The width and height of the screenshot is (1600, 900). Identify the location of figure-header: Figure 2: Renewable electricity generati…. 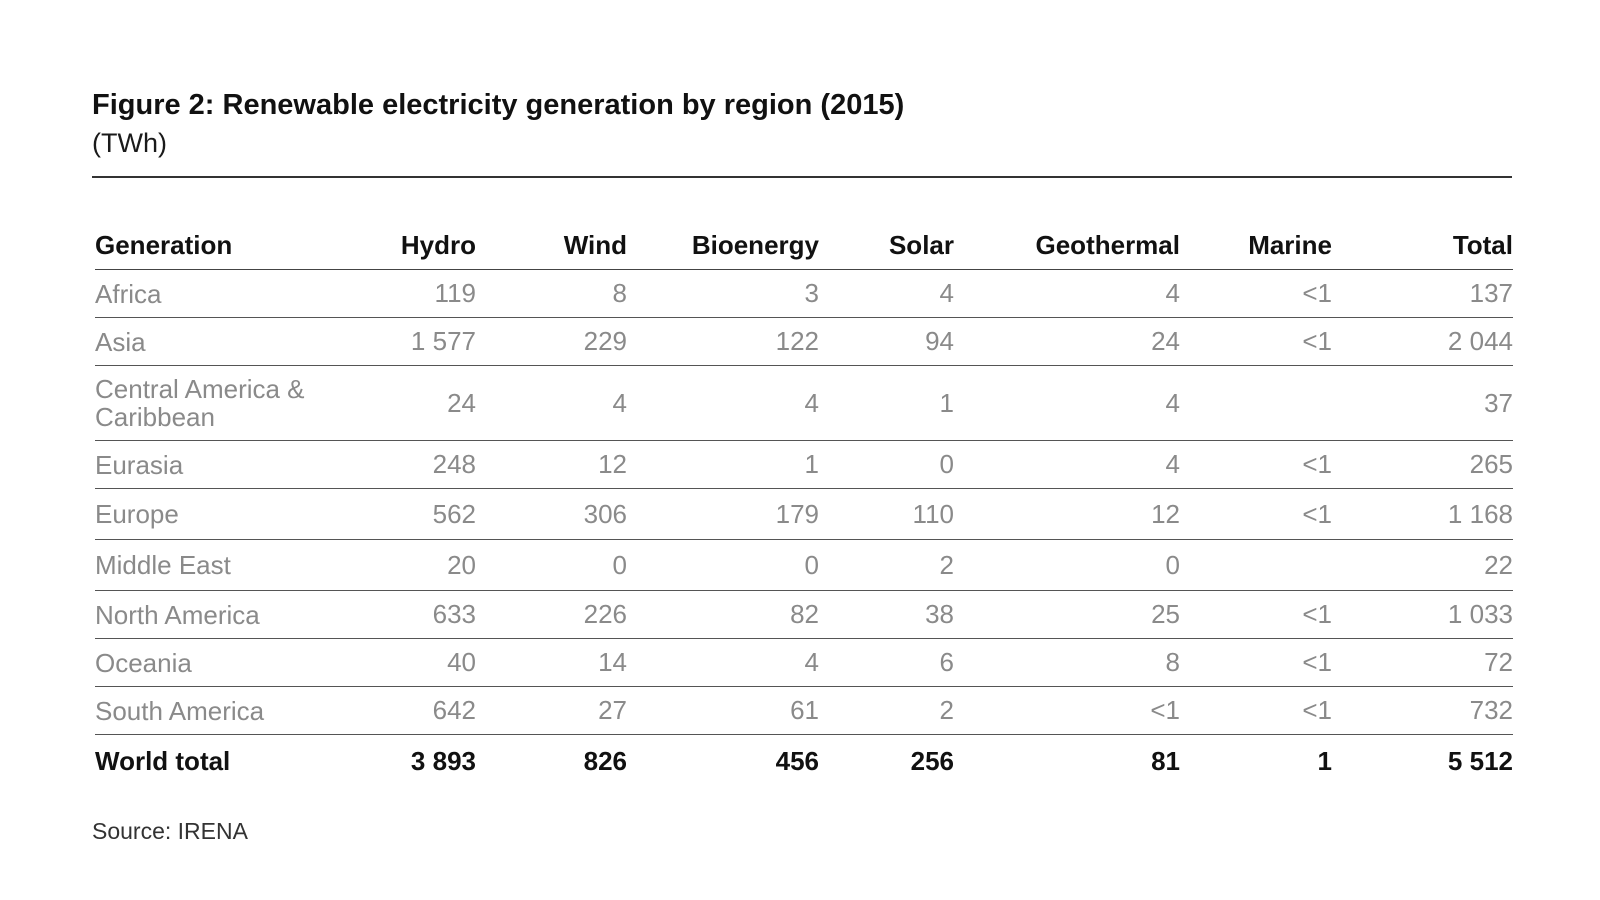
(802, 133).